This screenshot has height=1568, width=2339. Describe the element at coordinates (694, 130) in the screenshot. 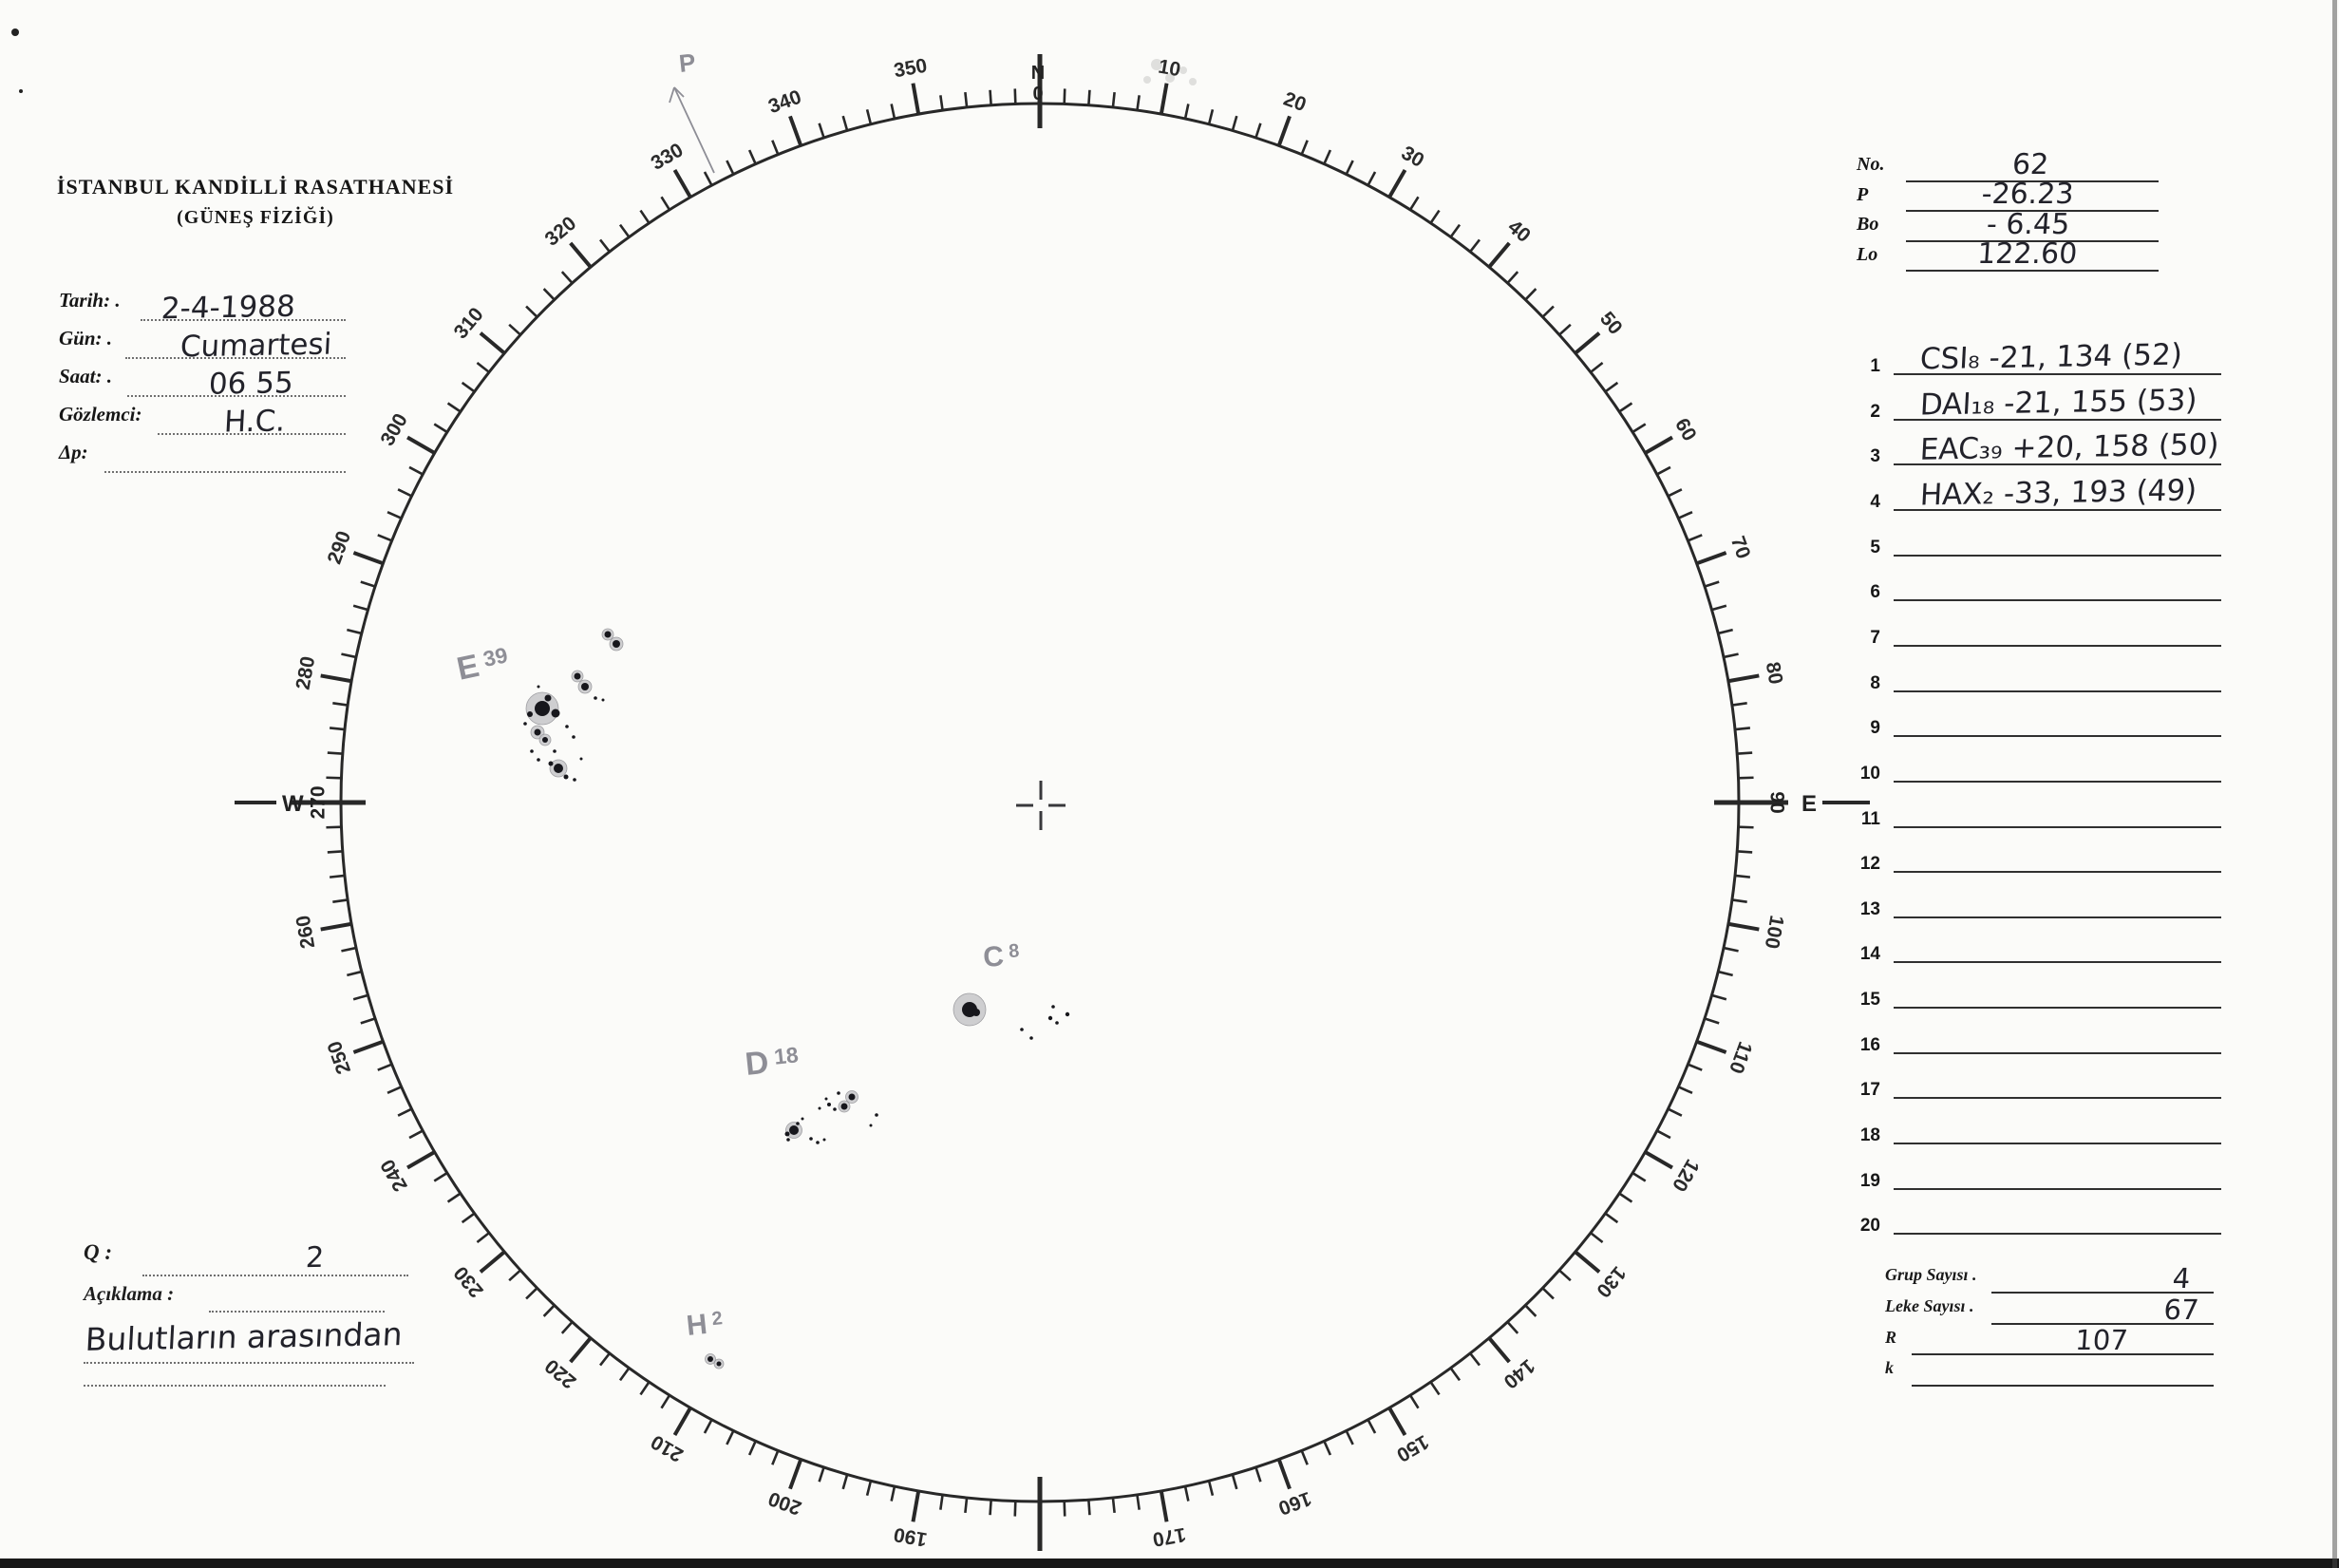

I see `pole-arrow-shaft` at that location.